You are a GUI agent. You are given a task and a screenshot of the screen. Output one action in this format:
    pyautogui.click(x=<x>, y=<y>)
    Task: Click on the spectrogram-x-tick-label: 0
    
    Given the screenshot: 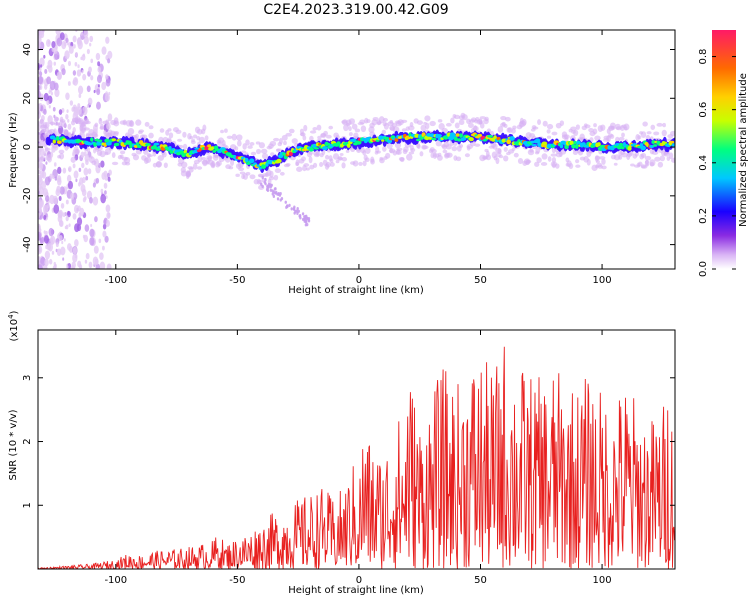 What is the action you would take?
    pyautogui.click(x=359, y=280)
    